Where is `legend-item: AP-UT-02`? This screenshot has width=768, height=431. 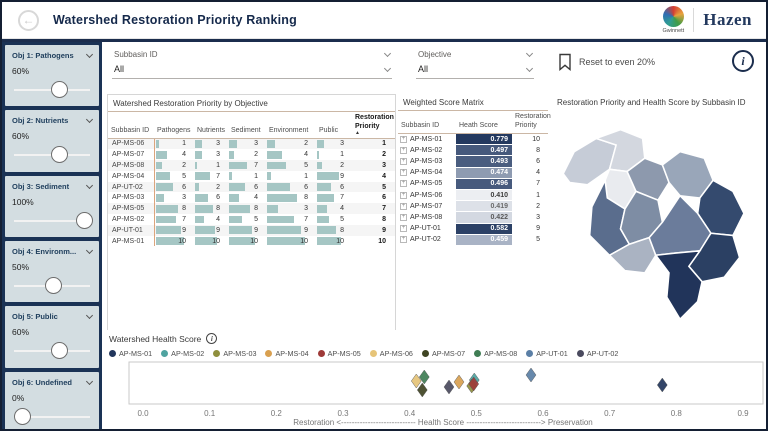 legend-item: AP-UT-02 is located at coordinates (597, 353).